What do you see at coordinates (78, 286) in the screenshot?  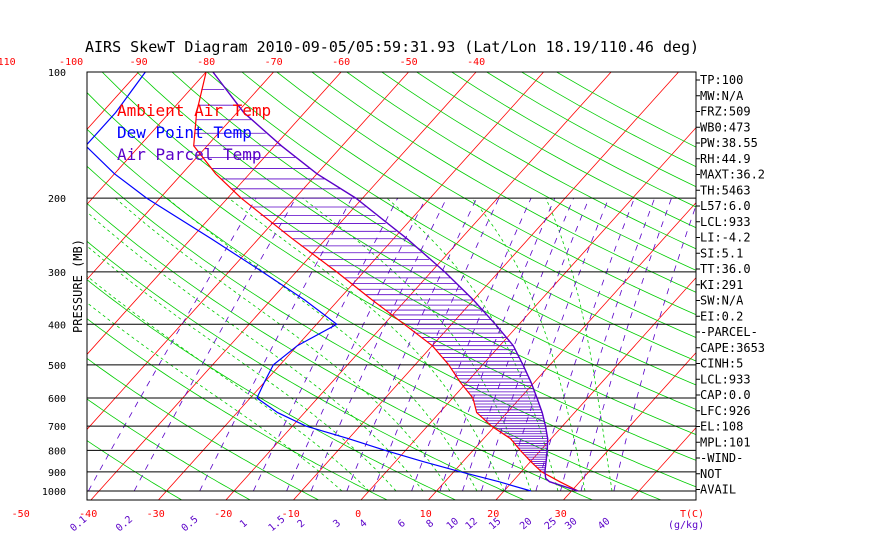 I see `y-axis-label: PRESSURE (MB)` at bounding box center [78, 286].